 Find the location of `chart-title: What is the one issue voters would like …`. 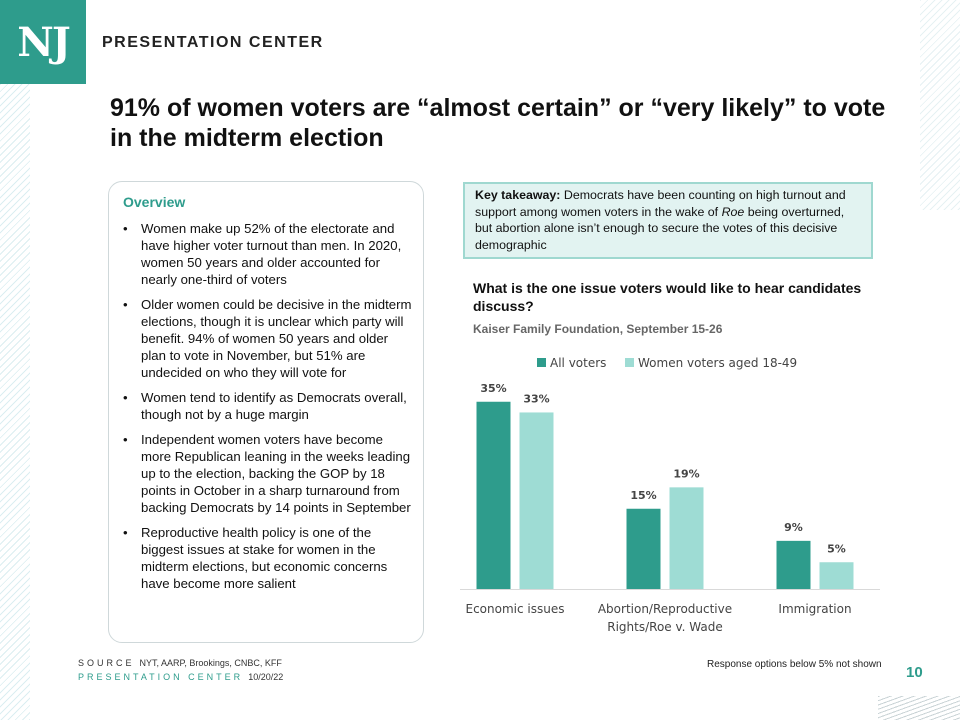

chart-title: What is the one issue voters would like … is located at coordinates (667, 297).